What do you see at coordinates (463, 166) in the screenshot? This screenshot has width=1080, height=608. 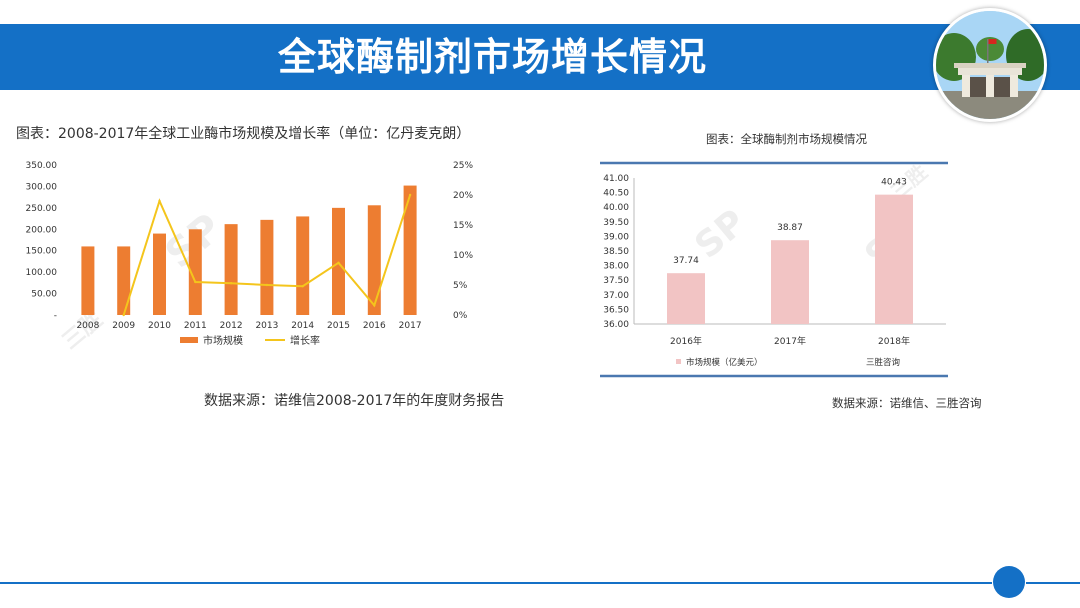 I see `y2-tick-label: 25%` at bounding box center [463, 166].